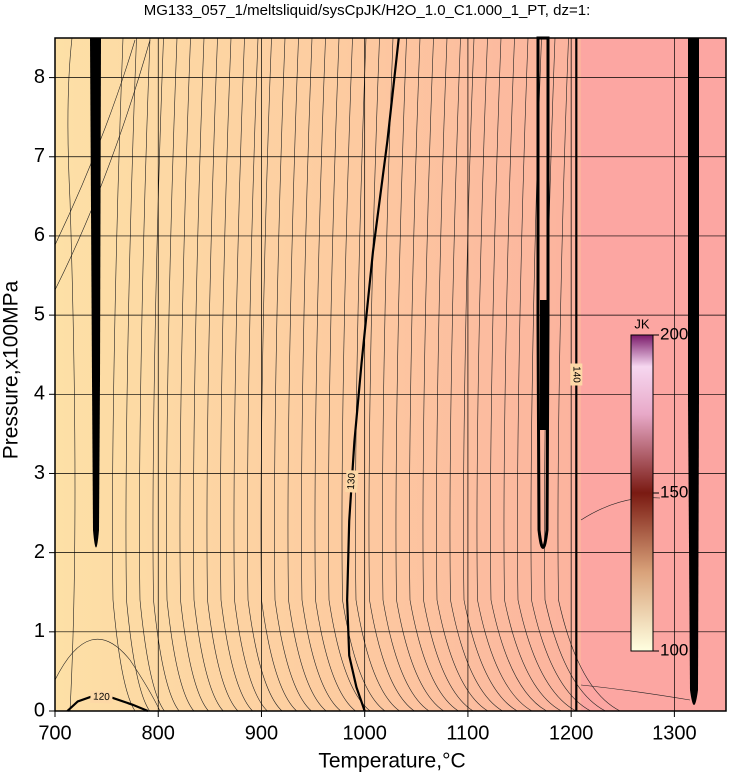 The width and height of the screenshot is (734, 781). Describe the element at coordinates (39, 631) in the screenshot. I see `y-tick-label: 1` at that location.